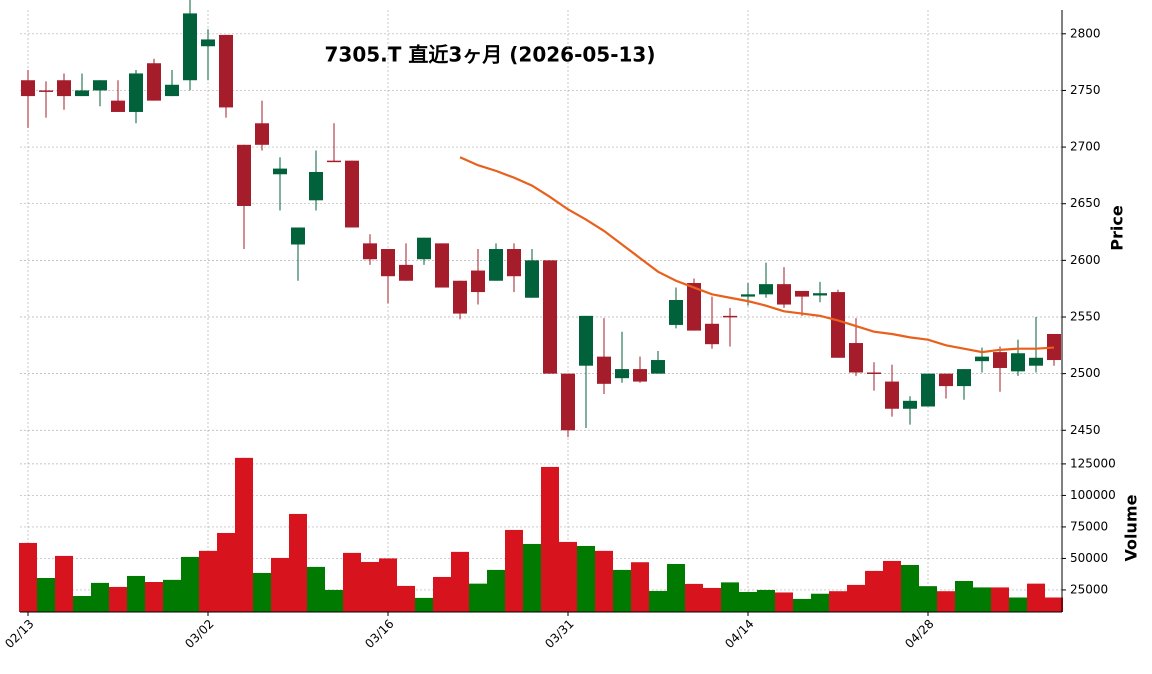 The image size is (1152, 674). Describe the element at coordinates (1089, 526) in the screenshot. I see `volume-tick-label: 75000` at that location.